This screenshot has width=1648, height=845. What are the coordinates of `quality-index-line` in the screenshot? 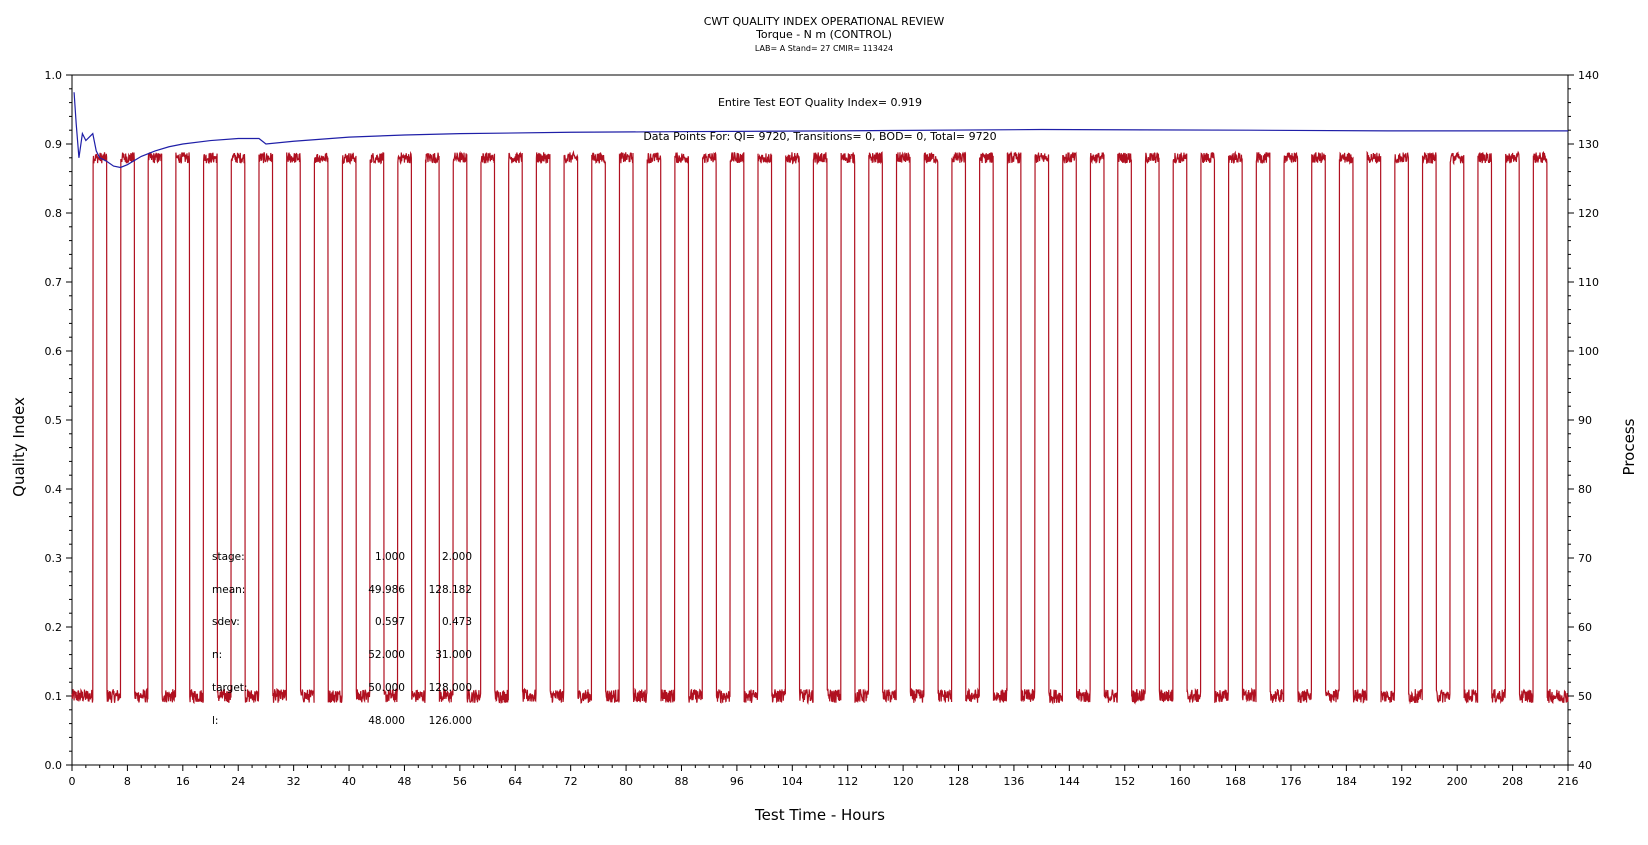 It's located at (820, 130).